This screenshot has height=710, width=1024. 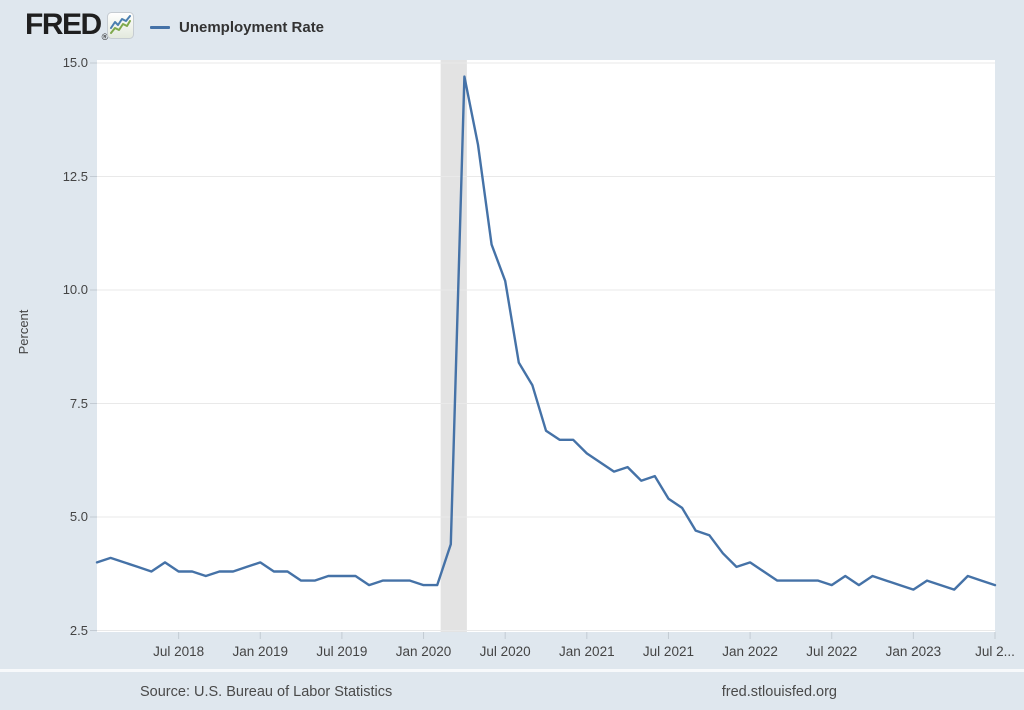 What do you see at coordinates (179, 651) in the screenshot?
I see `x-tick-label: Jul 2018` at bounding box center [179, 651].